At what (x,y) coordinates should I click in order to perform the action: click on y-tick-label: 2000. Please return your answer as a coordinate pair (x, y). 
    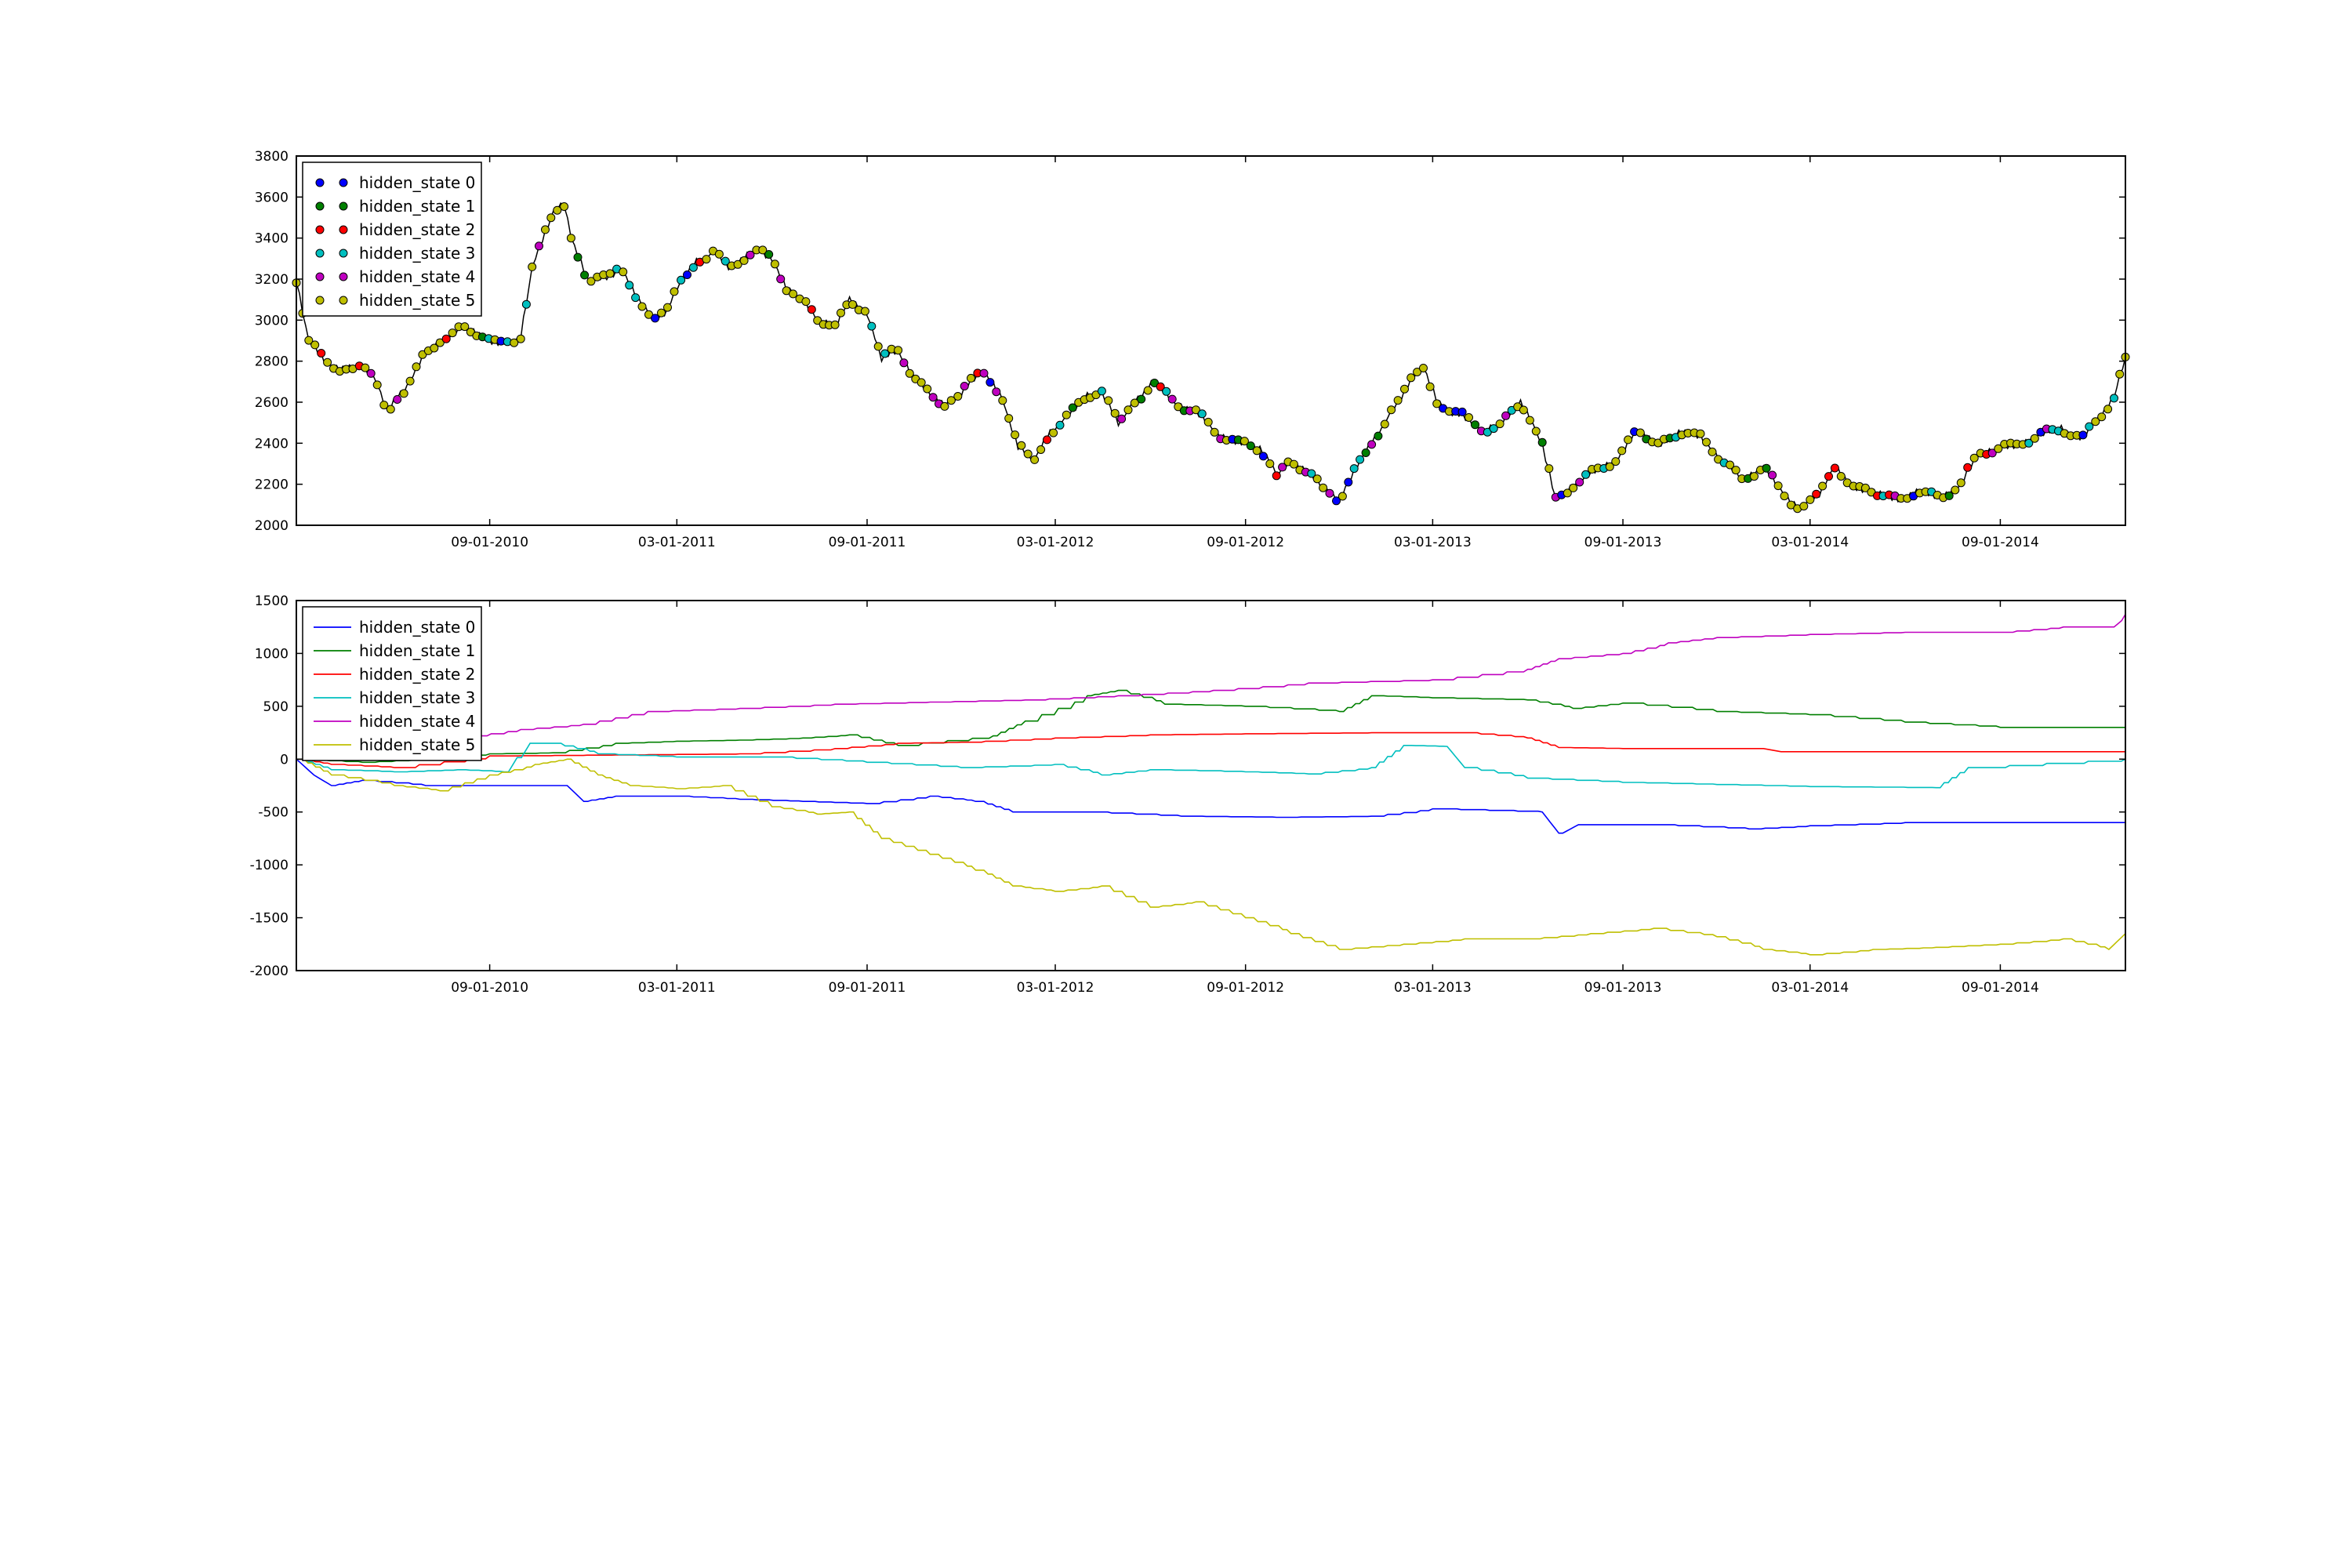
    Looking at the image, I should click on (272, 526).